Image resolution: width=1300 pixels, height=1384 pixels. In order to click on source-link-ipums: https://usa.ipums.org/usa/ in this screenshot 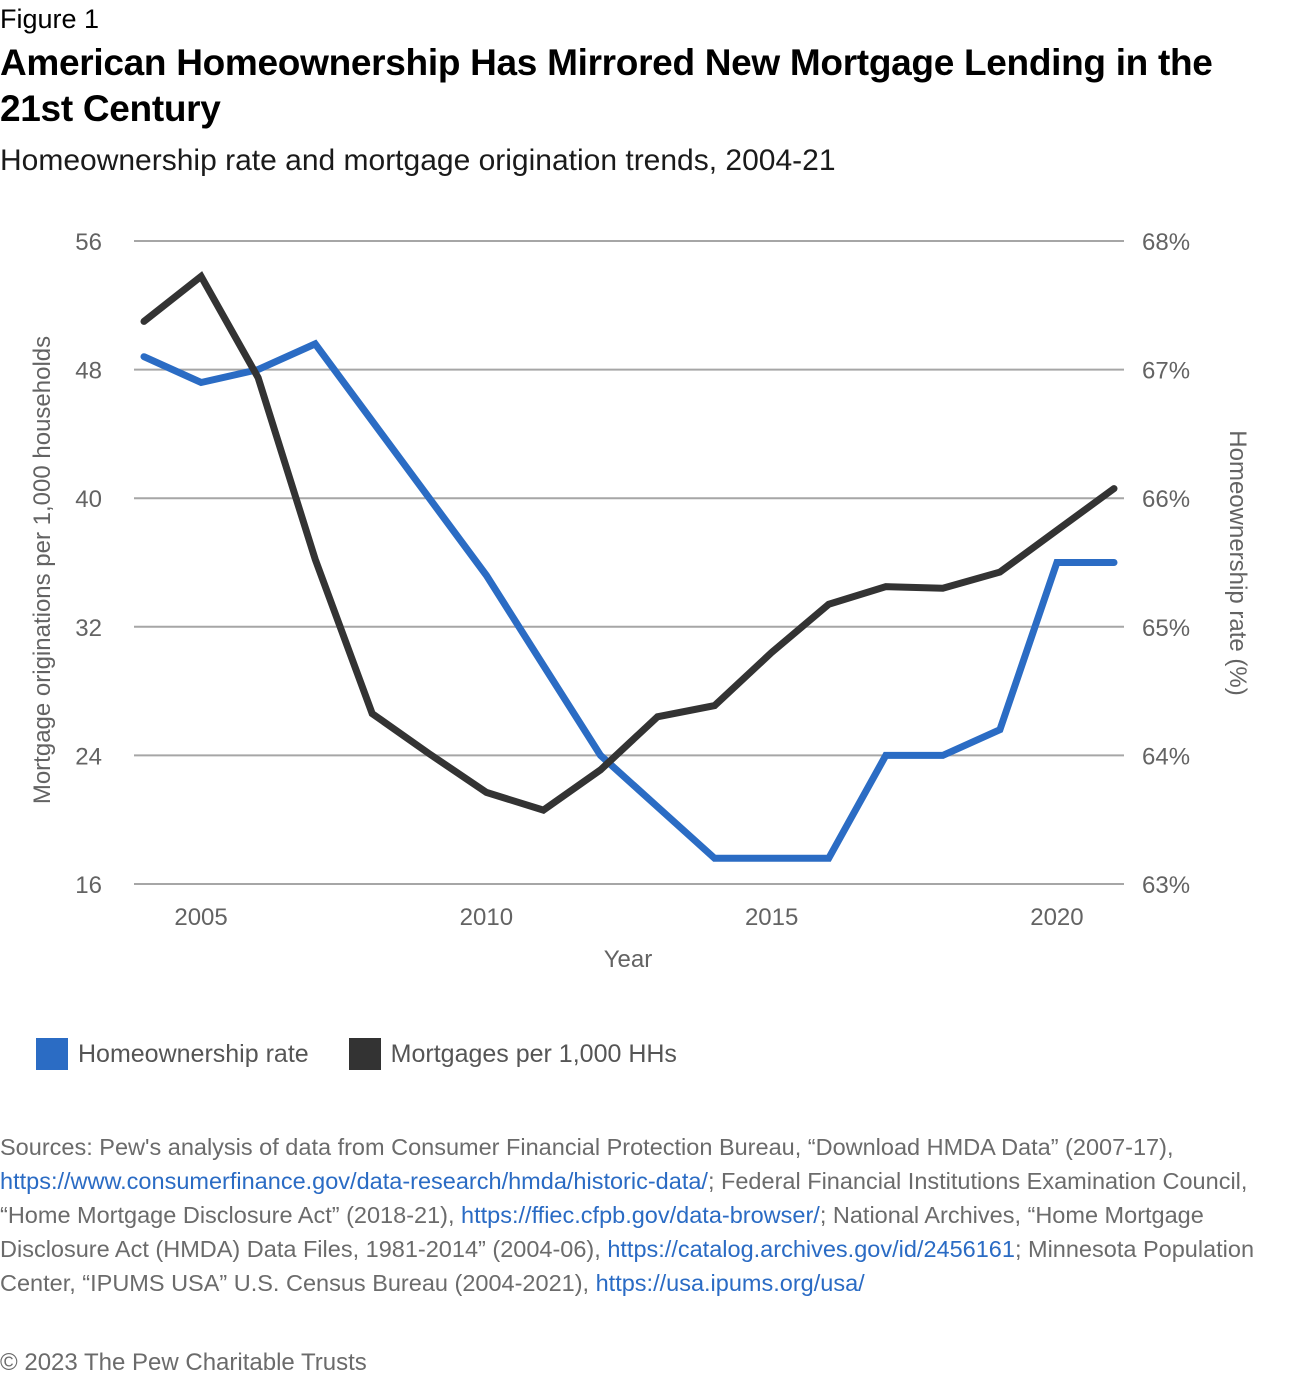, I will do `click(730, 1283)`.